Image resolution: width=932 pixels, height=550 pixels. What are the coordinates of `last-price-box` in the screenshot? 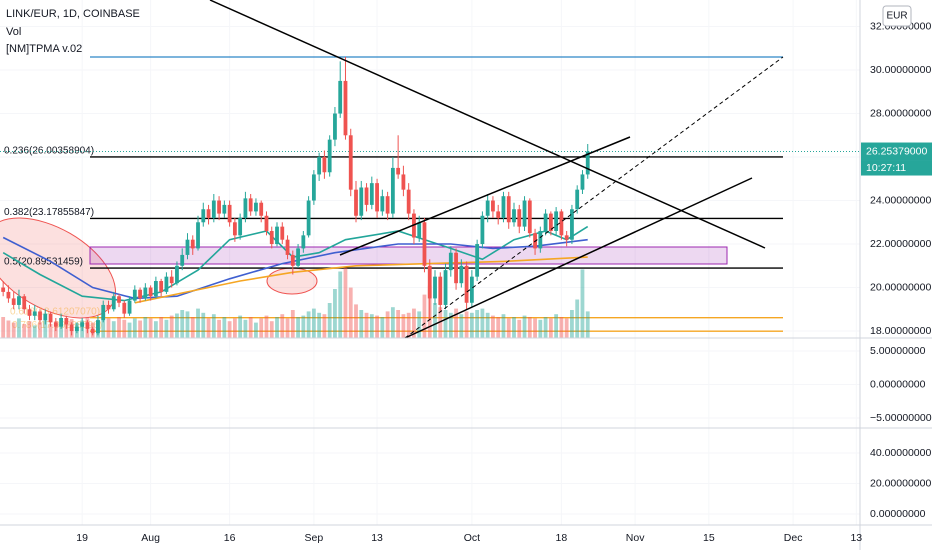 It's located at (896, 151).